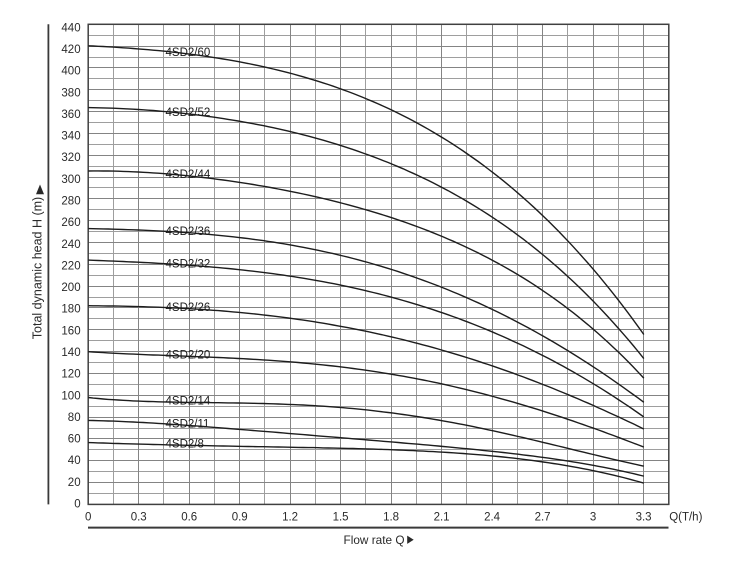 Image resolution: width=750 pixels, height=580 pixels. Describe the element at coordinates (188, 355) in the screenshot. I see `svg-text: 4SD2/20` at that location.